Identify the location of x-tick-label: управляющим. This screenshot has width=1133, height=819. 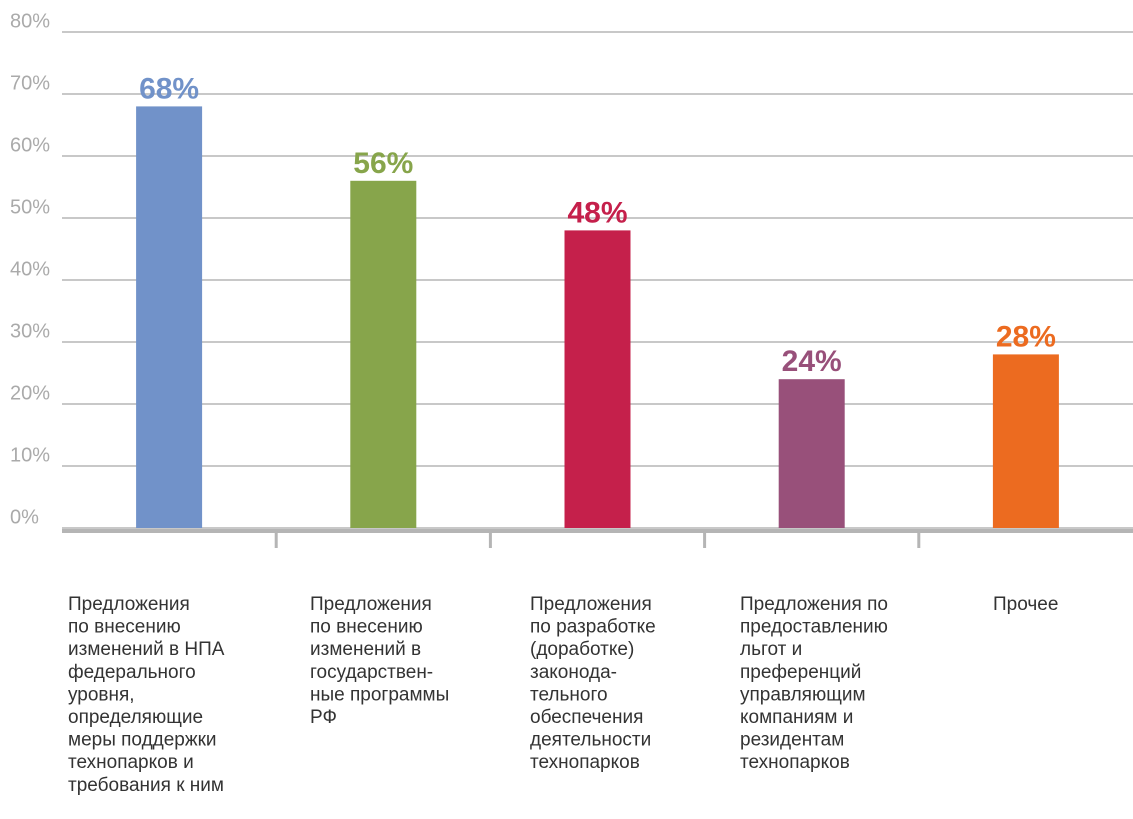
(803, 694).